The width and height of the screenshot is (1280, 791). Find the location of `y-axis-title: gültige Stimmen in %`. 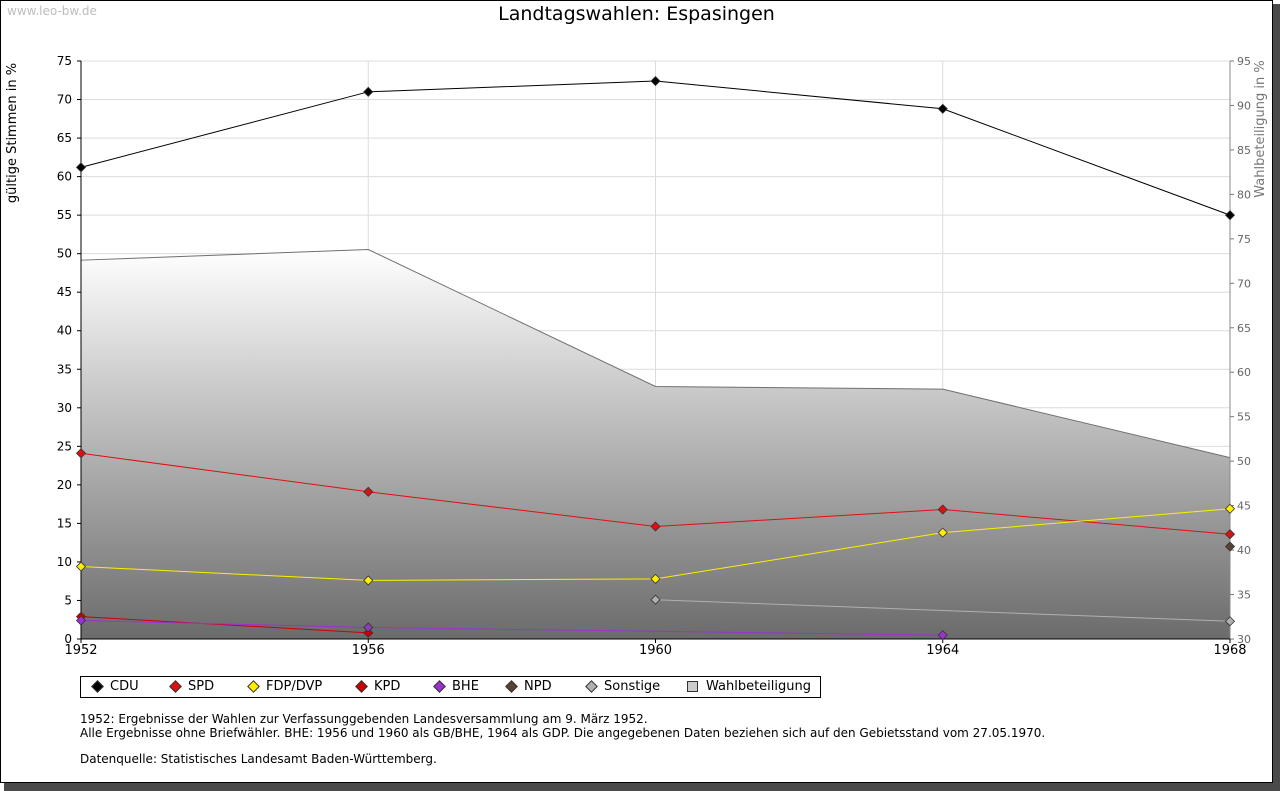

y-axis-title: gültige Stimmen in % is located at coordinates (12, 133).